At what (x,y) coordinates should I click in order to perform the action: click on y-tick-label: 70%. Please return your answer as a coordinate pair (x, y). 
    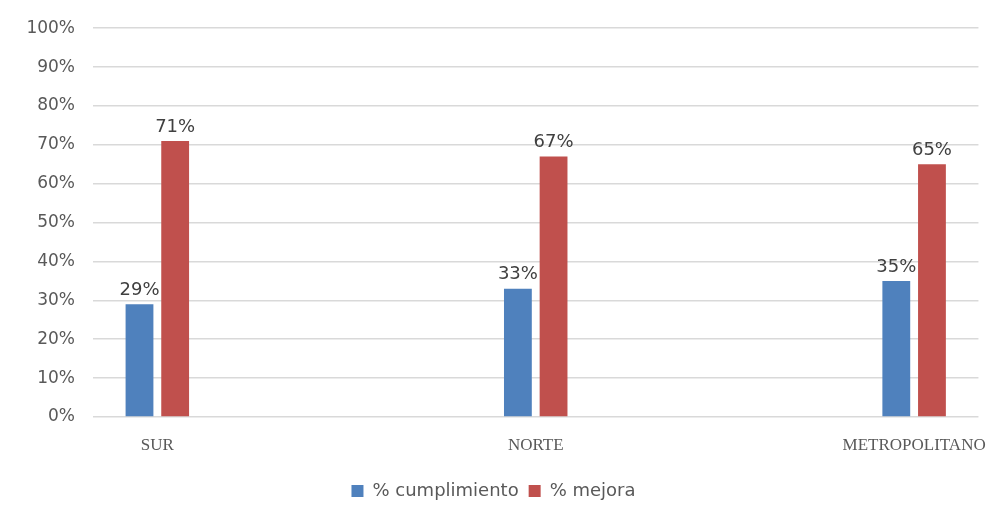
    Looking at the image, I should click on (56, 143).